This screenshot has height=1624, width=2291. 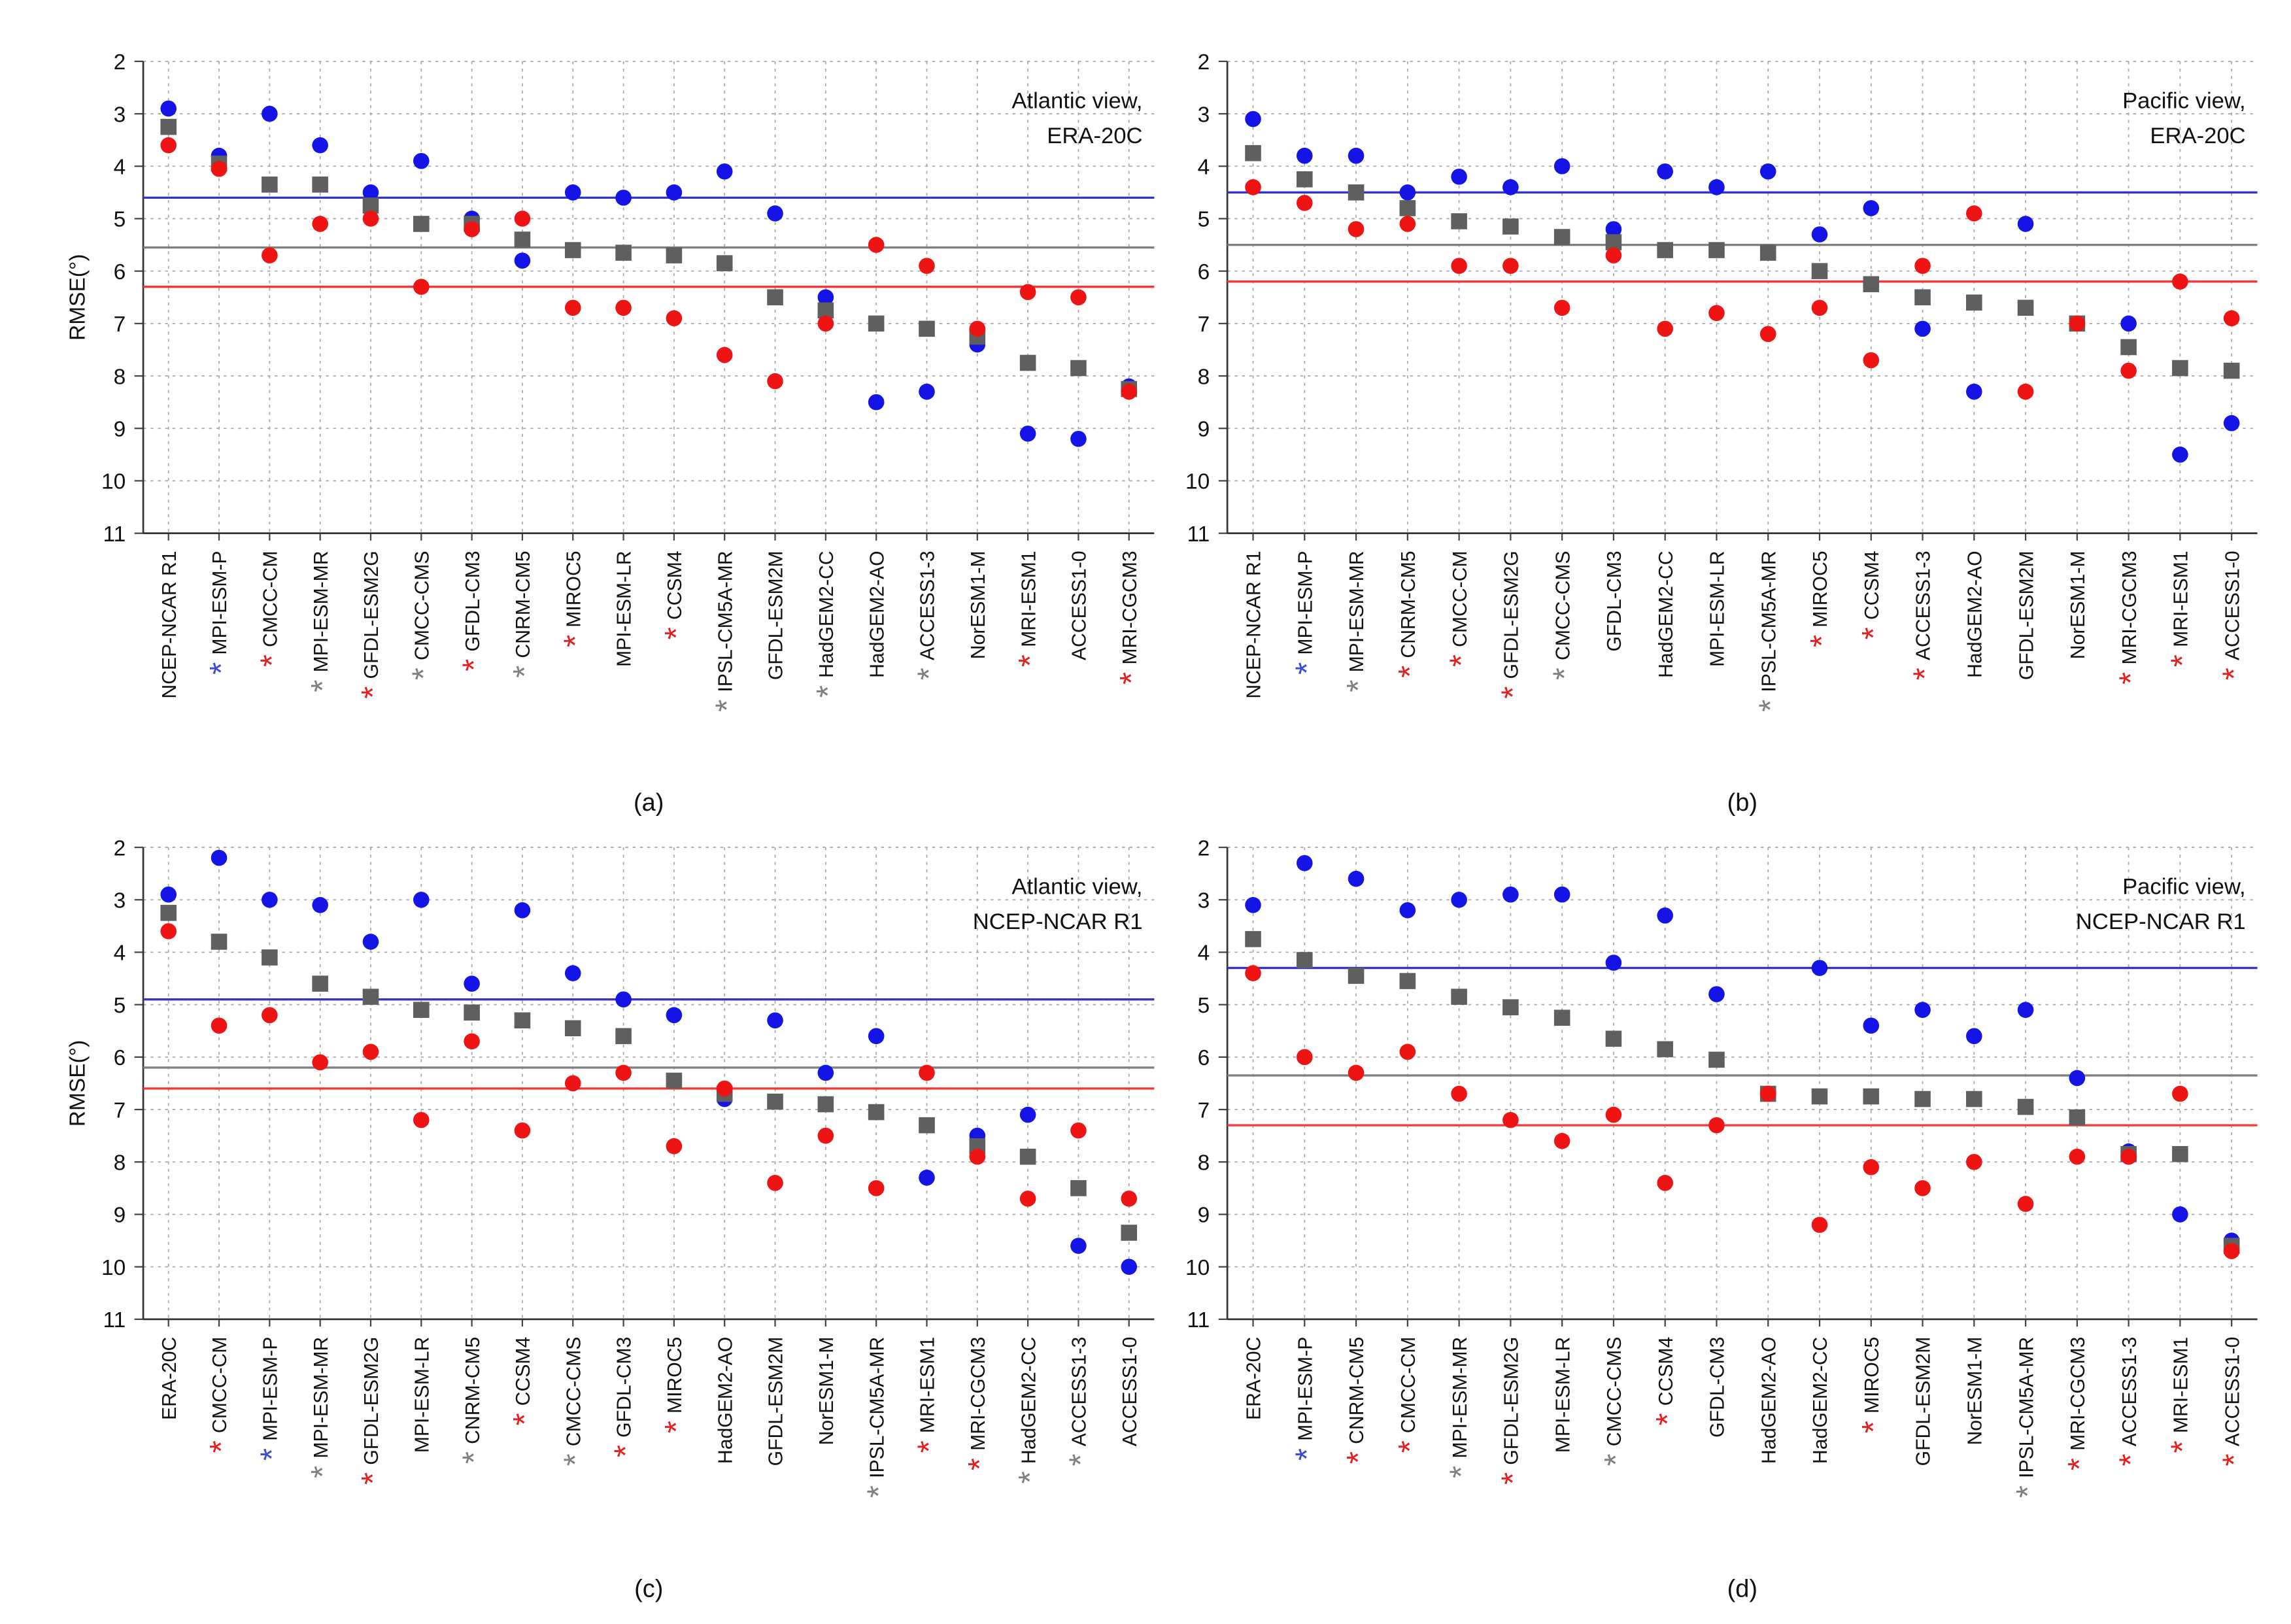 What do you see at coordinates (928, 605) in the screenshot?
I see `category-name: ACCESS1-3` at bounding box center [928, 605].